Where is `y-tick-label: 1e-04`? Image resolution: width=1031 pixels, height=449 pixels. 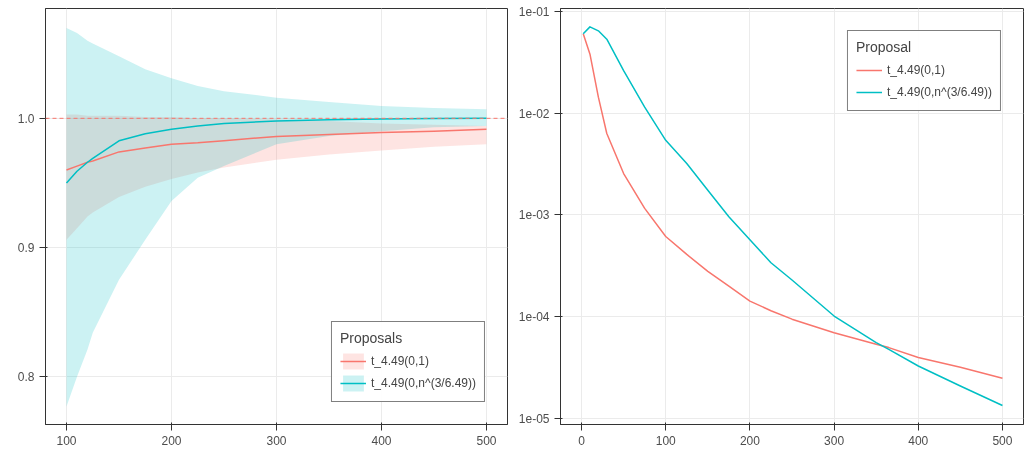
y-tick-label: 1e-04 is located at coordinates (534, 317).